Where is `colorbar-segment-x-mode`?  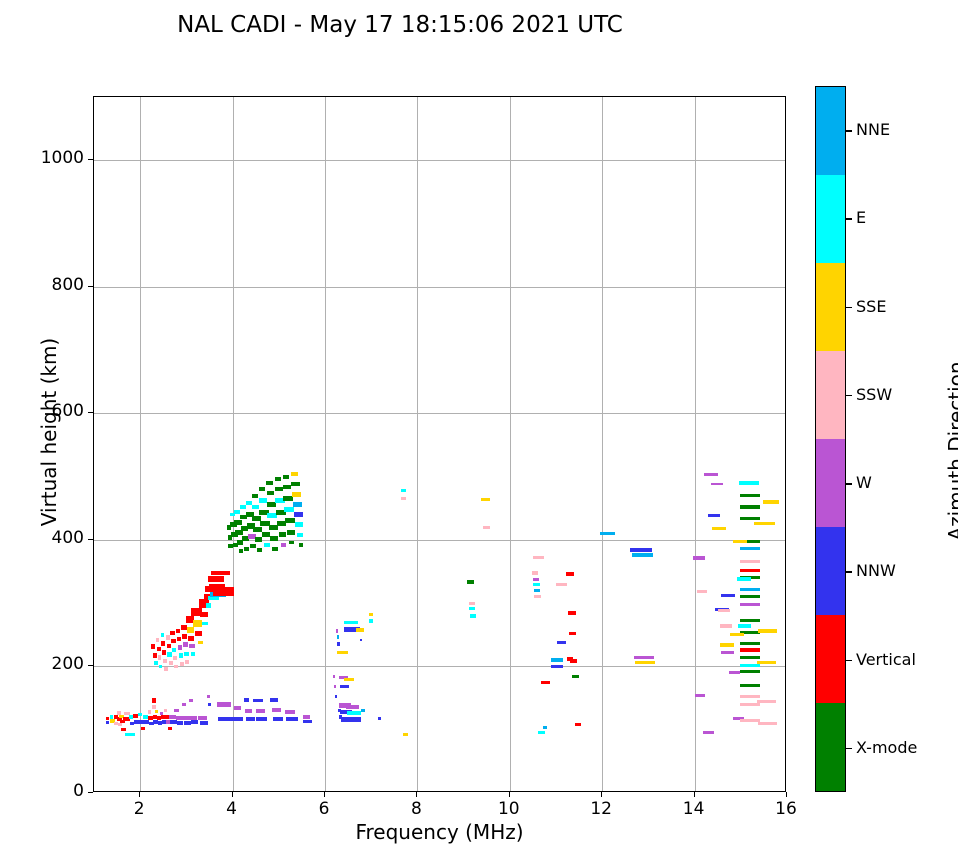 colorbar-segment-x-mode is located at coordinates (830, 747).